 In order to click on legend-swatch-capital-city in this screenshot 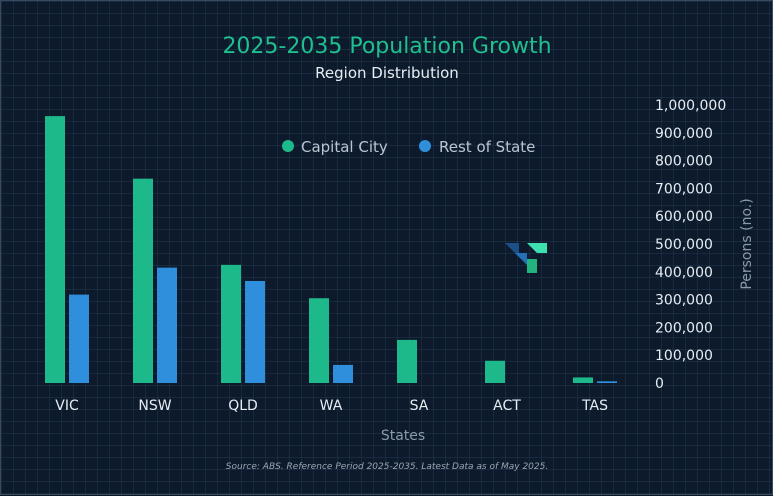, I will do `click(288, 146)`.